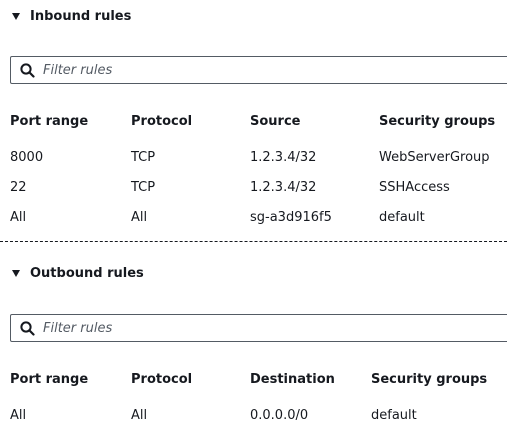 This screenshot has height=436, width=507. I want to click on column-header-source: Source, so click(275, 121).